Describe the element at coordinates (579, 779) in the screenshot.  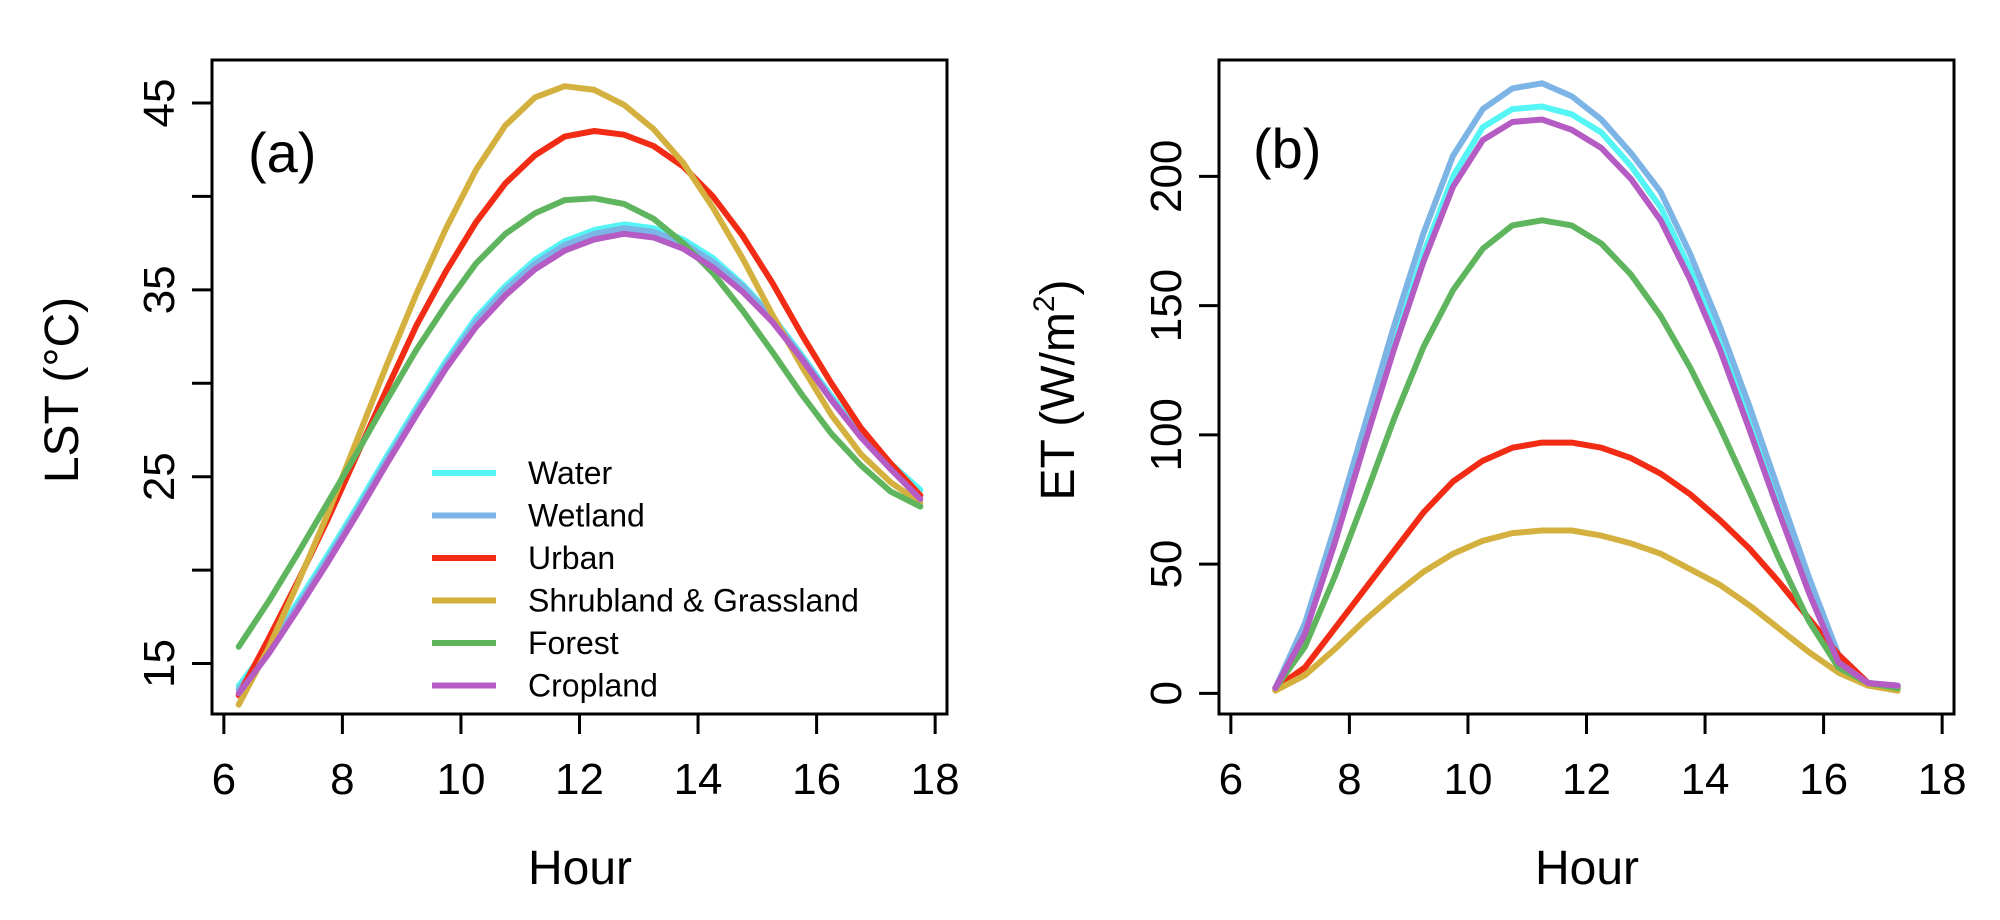
I see `lst-x-tick-label: 12` at that location.